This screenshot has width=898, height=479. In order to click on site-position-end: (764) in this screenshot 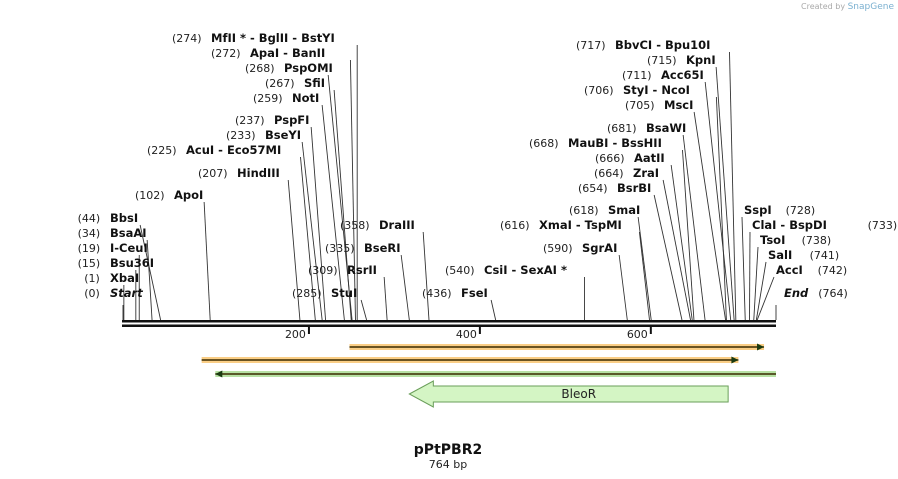, I will do `click(833, 293)`.